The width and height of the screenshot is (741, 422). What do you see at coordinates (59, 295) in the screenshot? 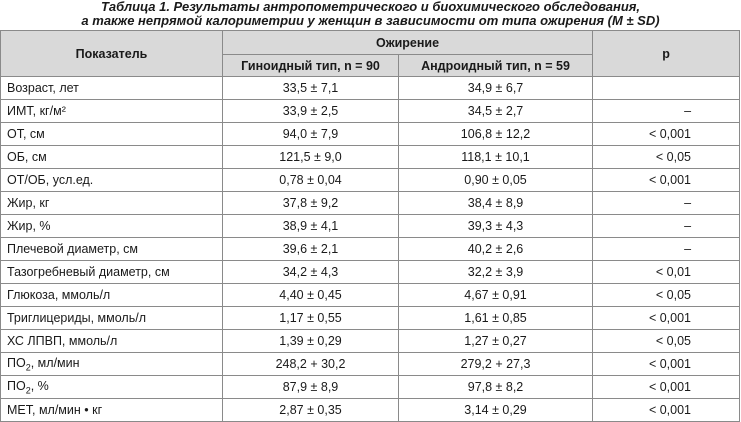
I see `indicator-text: Глюкоза, ммоль/л` at bounding box center [59, 295].